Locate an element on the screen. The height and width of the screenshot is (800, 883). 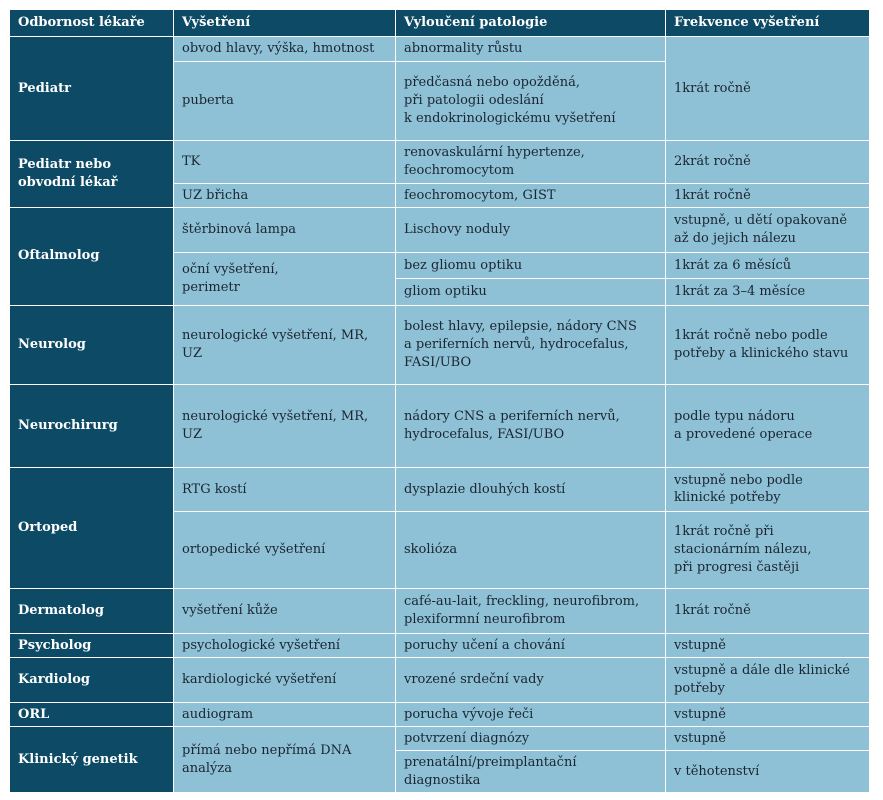
exam-cell: vyšetření kůže is located at coordinates (284, 611).